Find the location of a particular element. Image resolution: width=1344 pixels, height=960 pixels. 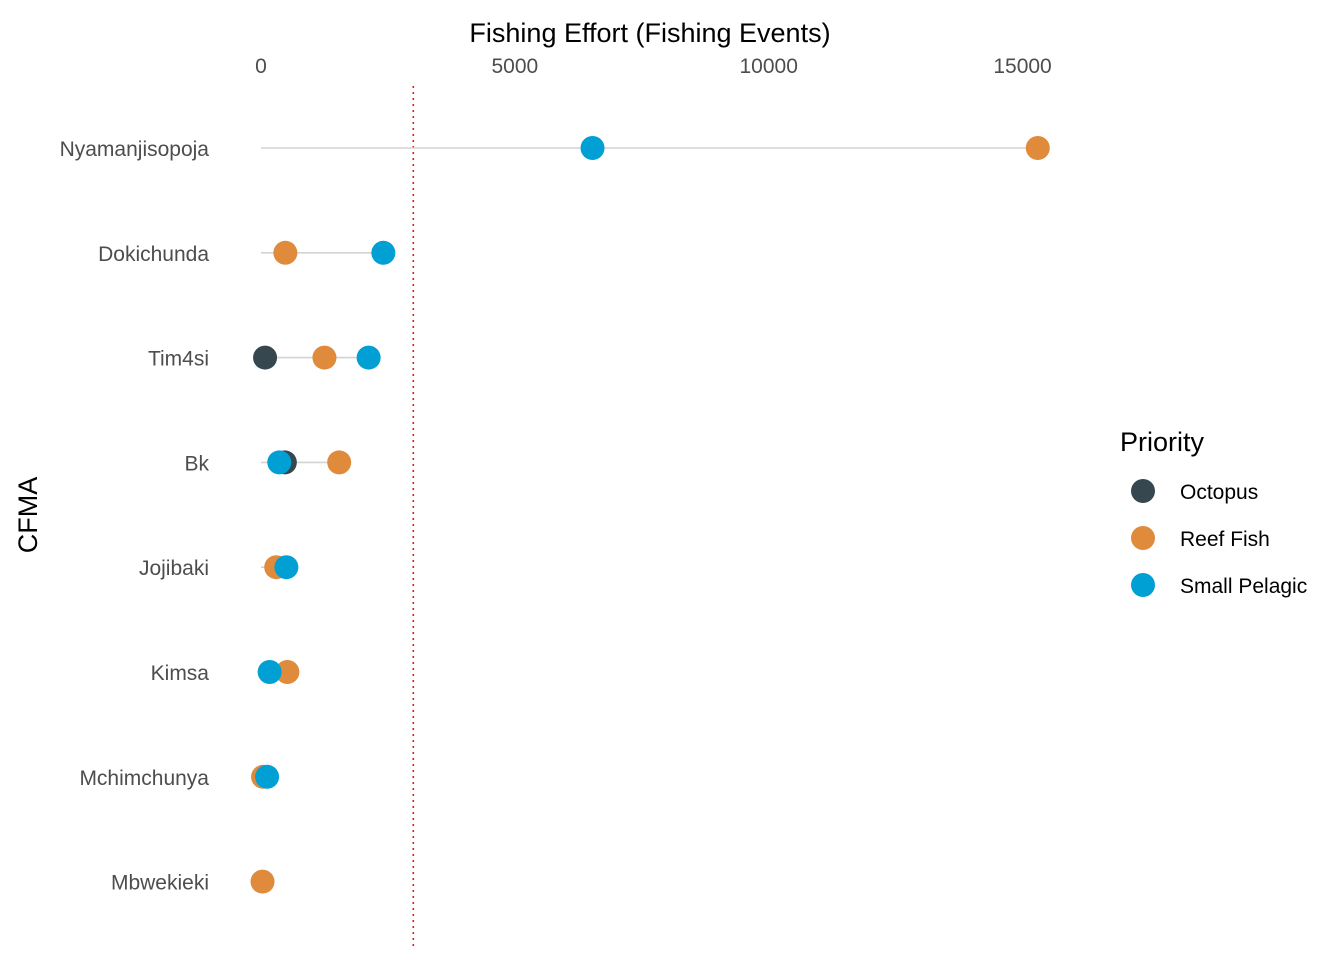

x-axis-title: Fishing Effort (Fishing Events) is located at coordinates (649, 33).